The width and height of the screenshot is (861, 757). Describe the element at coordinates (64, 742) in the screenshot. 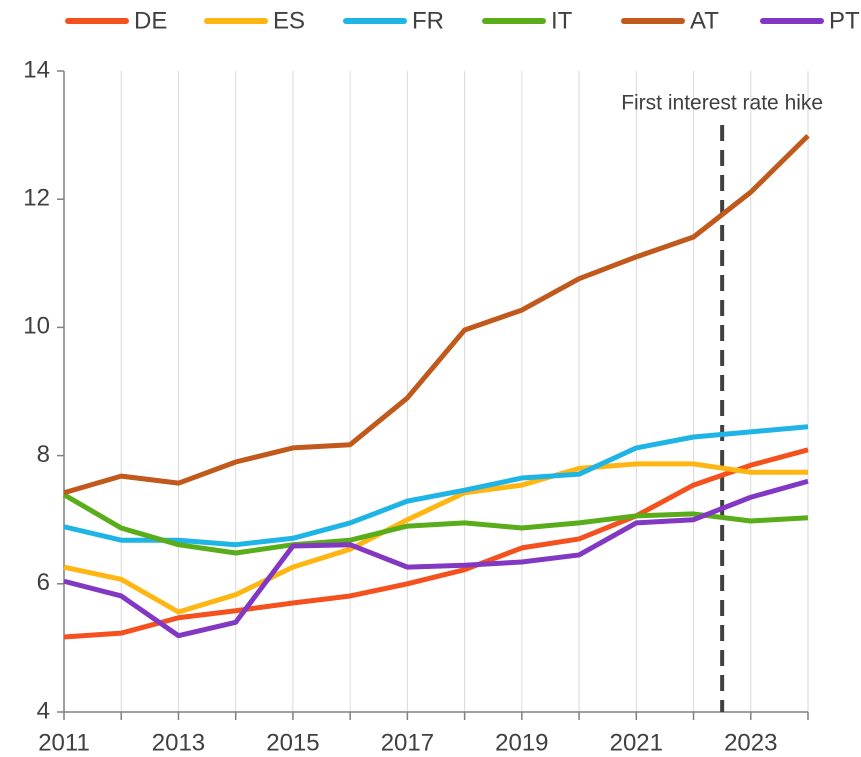

I see `x-tick-label: 2011` at that location.